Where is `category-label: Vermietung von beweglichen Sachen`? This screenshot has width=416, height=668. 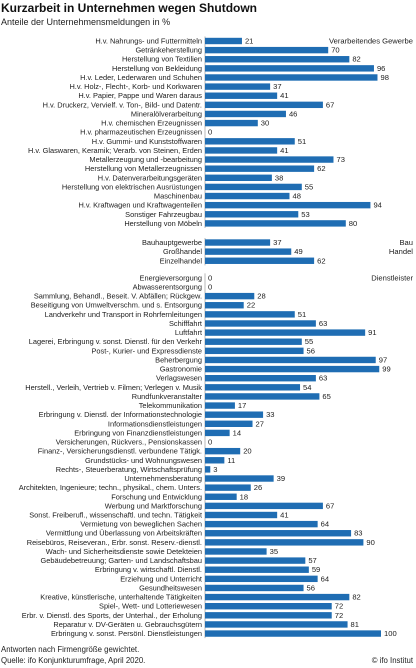
category-label: Vermietung von beweglichen Sachen is located at coordinates (141, 524).